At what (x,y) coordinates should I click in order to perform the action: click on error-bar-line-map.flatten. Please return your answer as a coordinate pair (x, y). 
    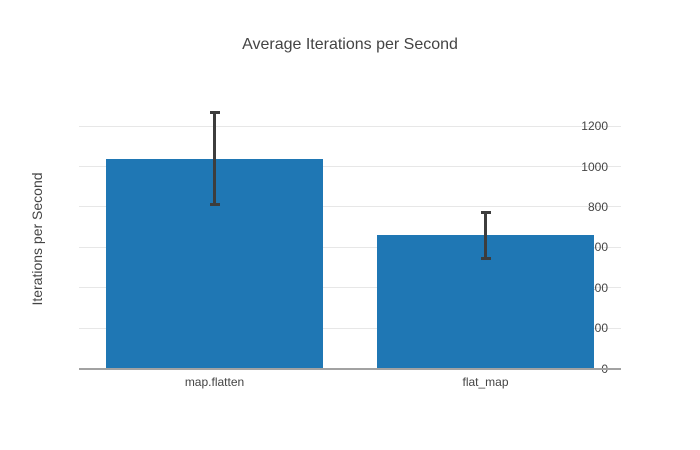
    Looking at the image, I should click on (214, 158).